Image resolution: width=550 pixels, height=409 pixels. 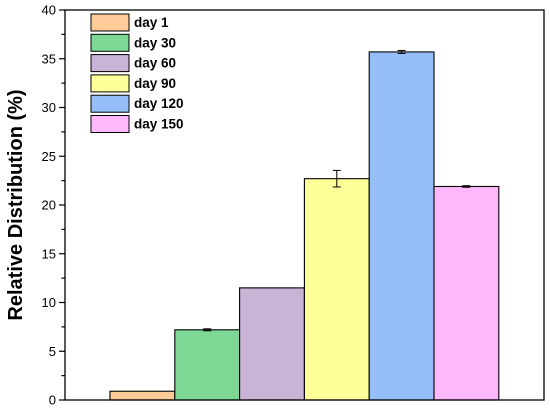 I want to click on legend-item-day-1: day 1, so click(x=129, y=22).